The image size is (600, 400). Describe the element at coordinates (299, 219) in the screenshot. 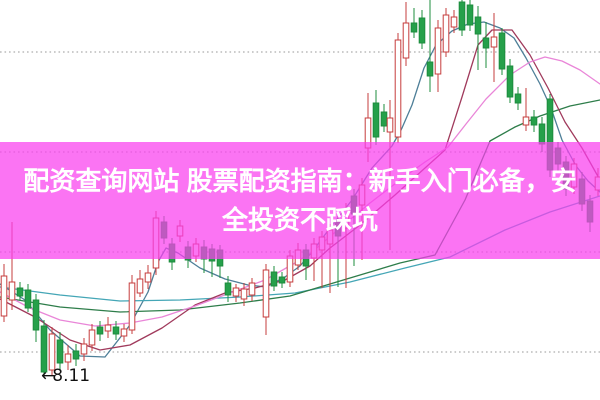

I see `headline-line-2: 全投资不踩坑` at that location.